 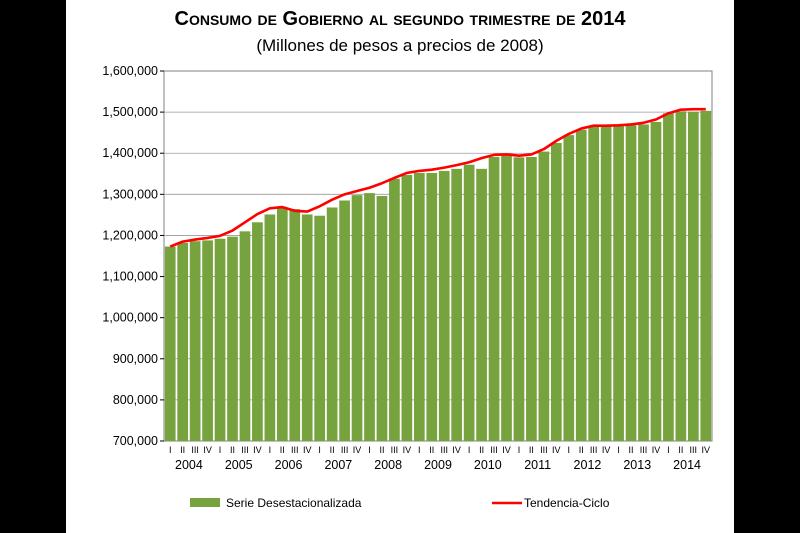 I want to click on y-tick-label: 1,200,000, so click(x=130, y=235).